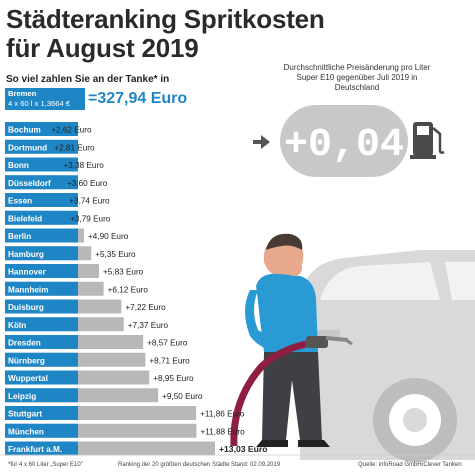  I want to click on price-display-oval, so click(344, 141).